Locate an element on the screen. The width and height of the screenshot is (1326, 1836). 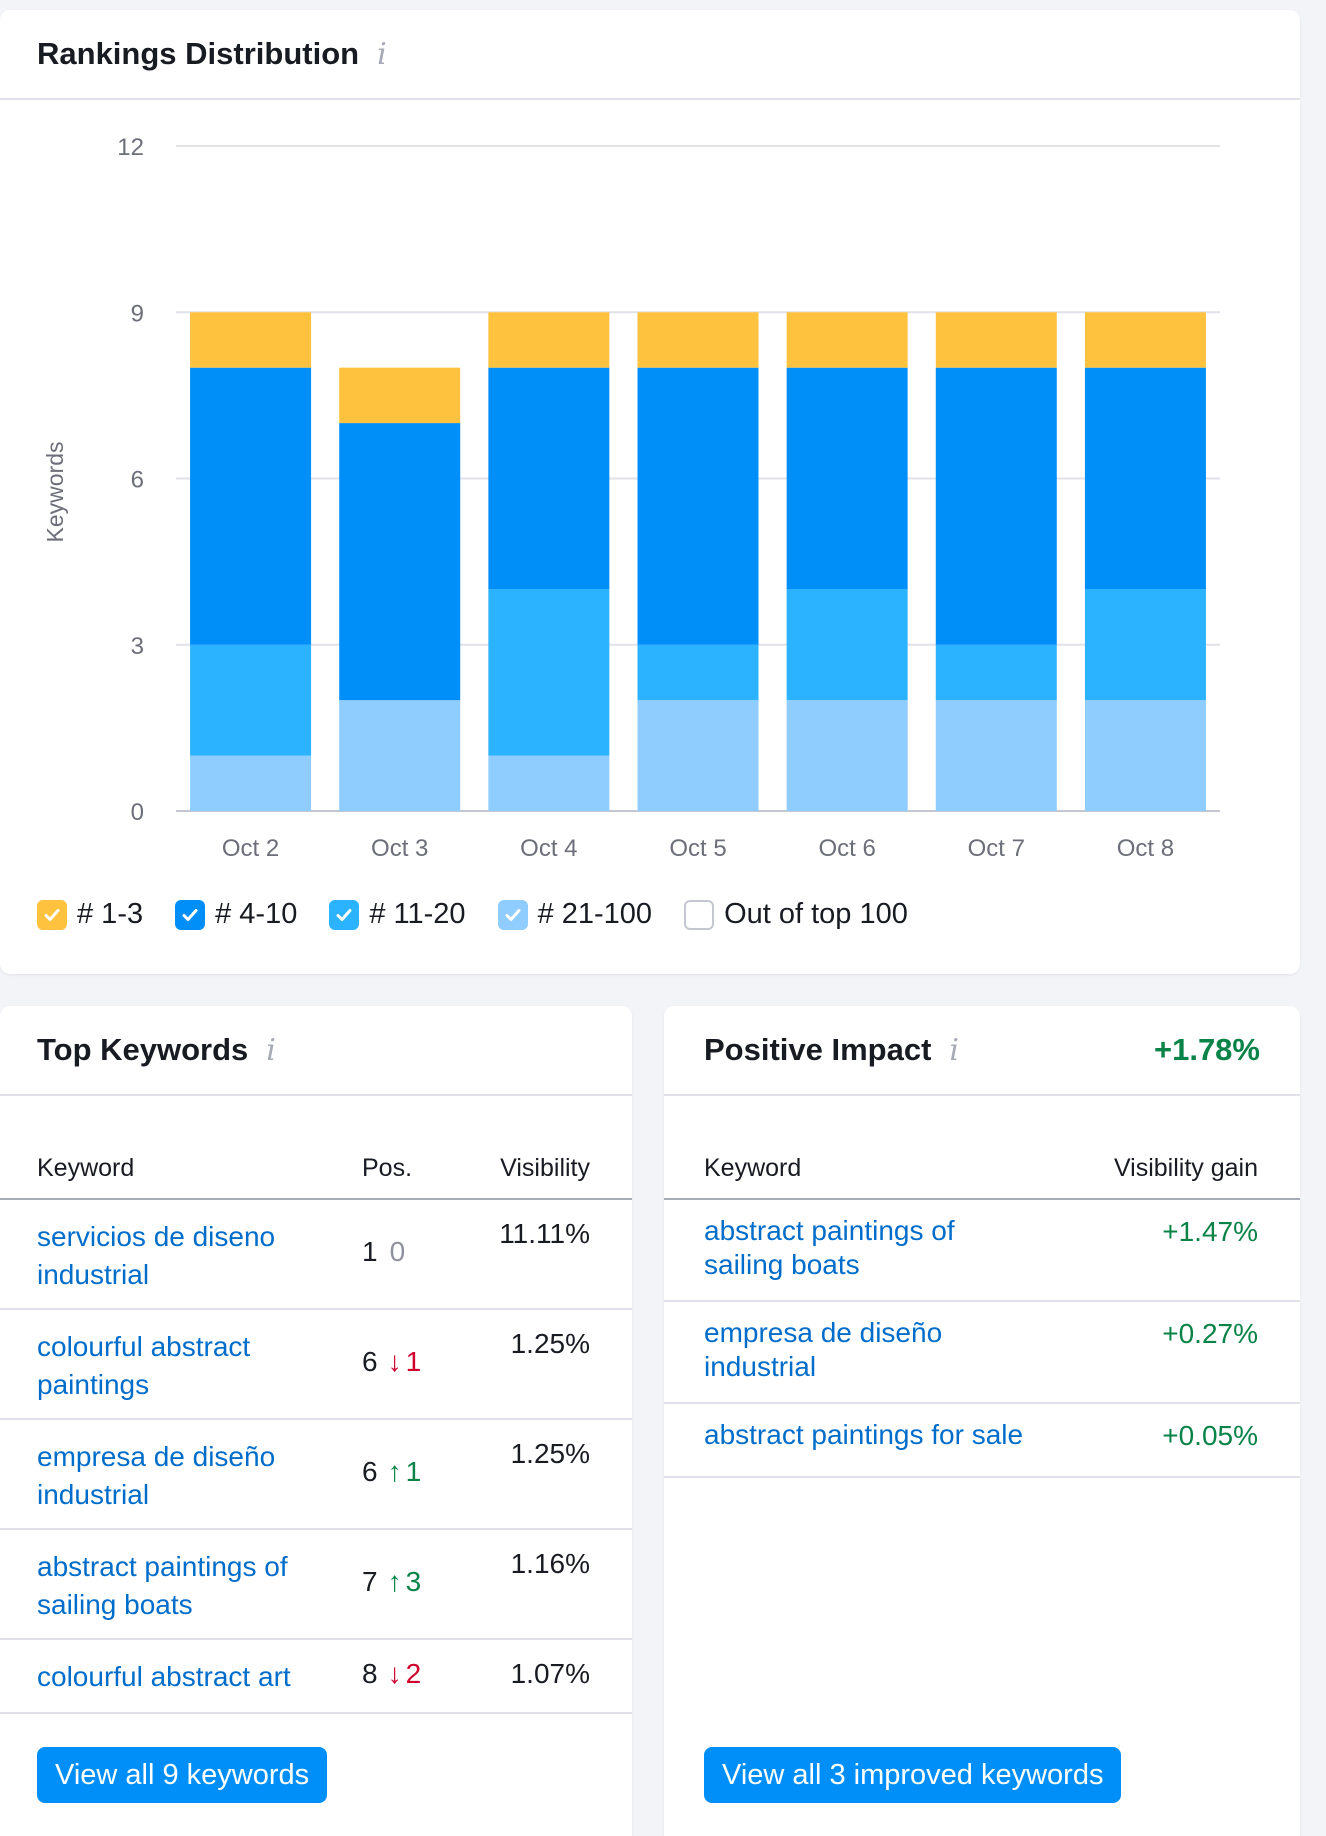
keyword-line: servicios de diseno is located at coordinates (156, 1236).